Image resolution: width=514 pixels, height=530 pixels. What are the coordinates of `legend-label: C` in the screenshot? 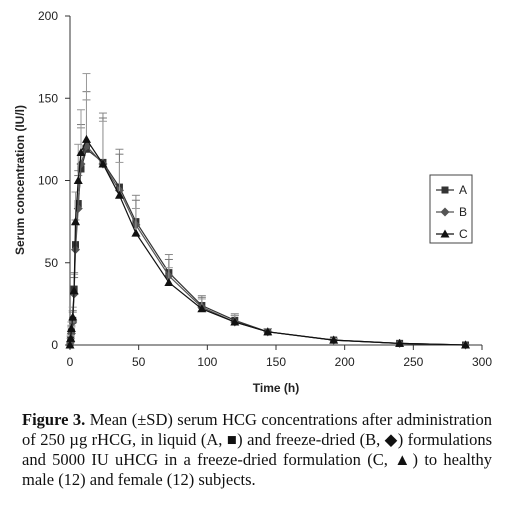 It's located at (463, 234).